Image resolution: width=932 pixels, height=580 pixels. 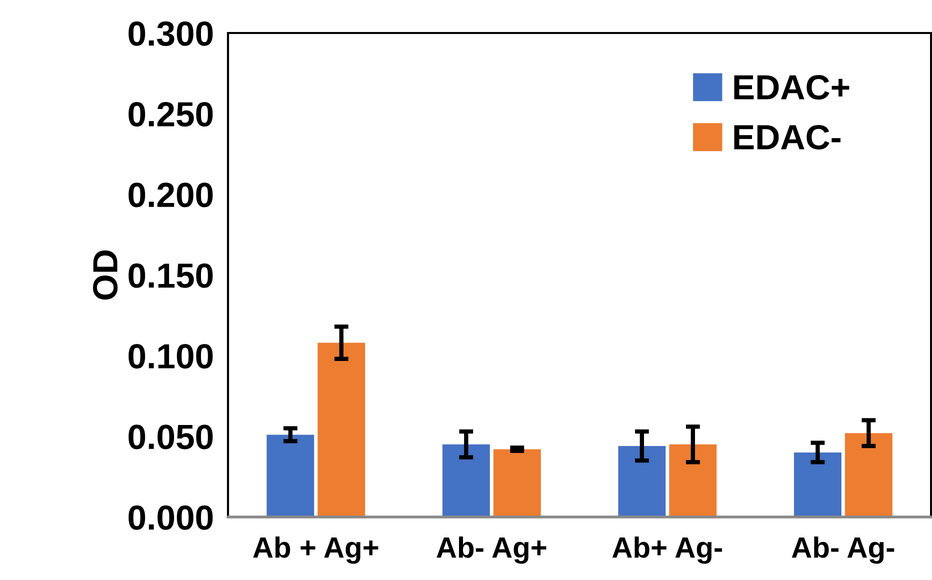 I want to click on y-axis-title: OD, so click(x=105, y=275).